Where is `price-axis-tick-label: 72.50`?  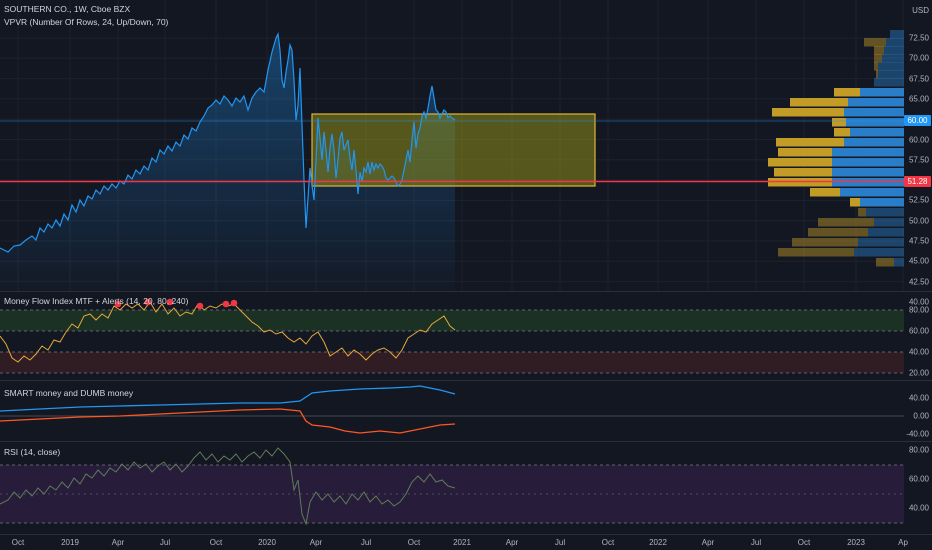
price-axis-tick-label: 72.50 is located at coordinates (918, 38).